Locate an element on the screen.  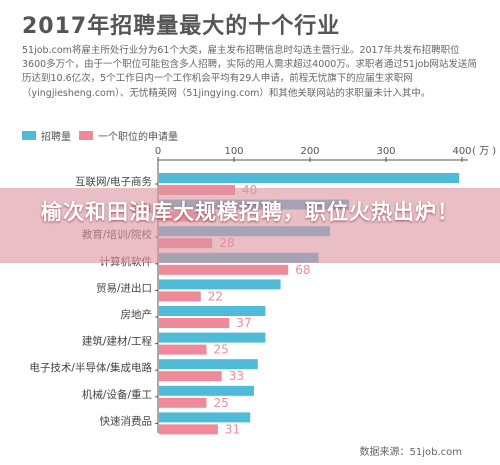
legend-swatch-recruit is located at coordinates (29, 135).